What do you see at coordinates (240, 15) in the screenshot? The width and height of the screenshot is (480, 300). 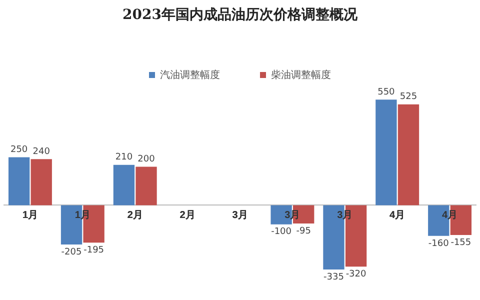 I see `chart-title: 2023年国内成品油历次价格调整概况` at bounding box center [240, 15].